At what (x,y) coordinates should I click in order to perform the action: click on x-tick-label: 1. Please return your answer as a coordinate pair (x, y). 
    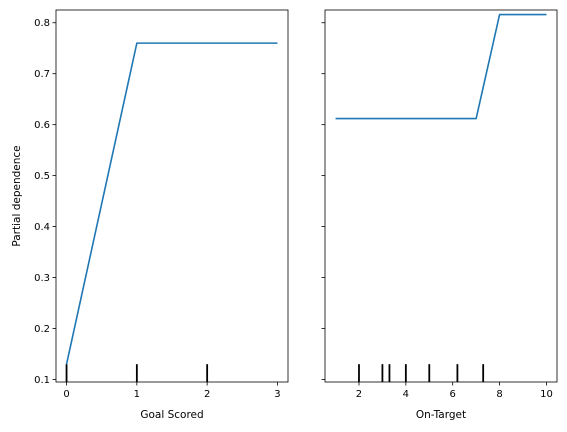
    Looking at the image, I should click on (137, 394).